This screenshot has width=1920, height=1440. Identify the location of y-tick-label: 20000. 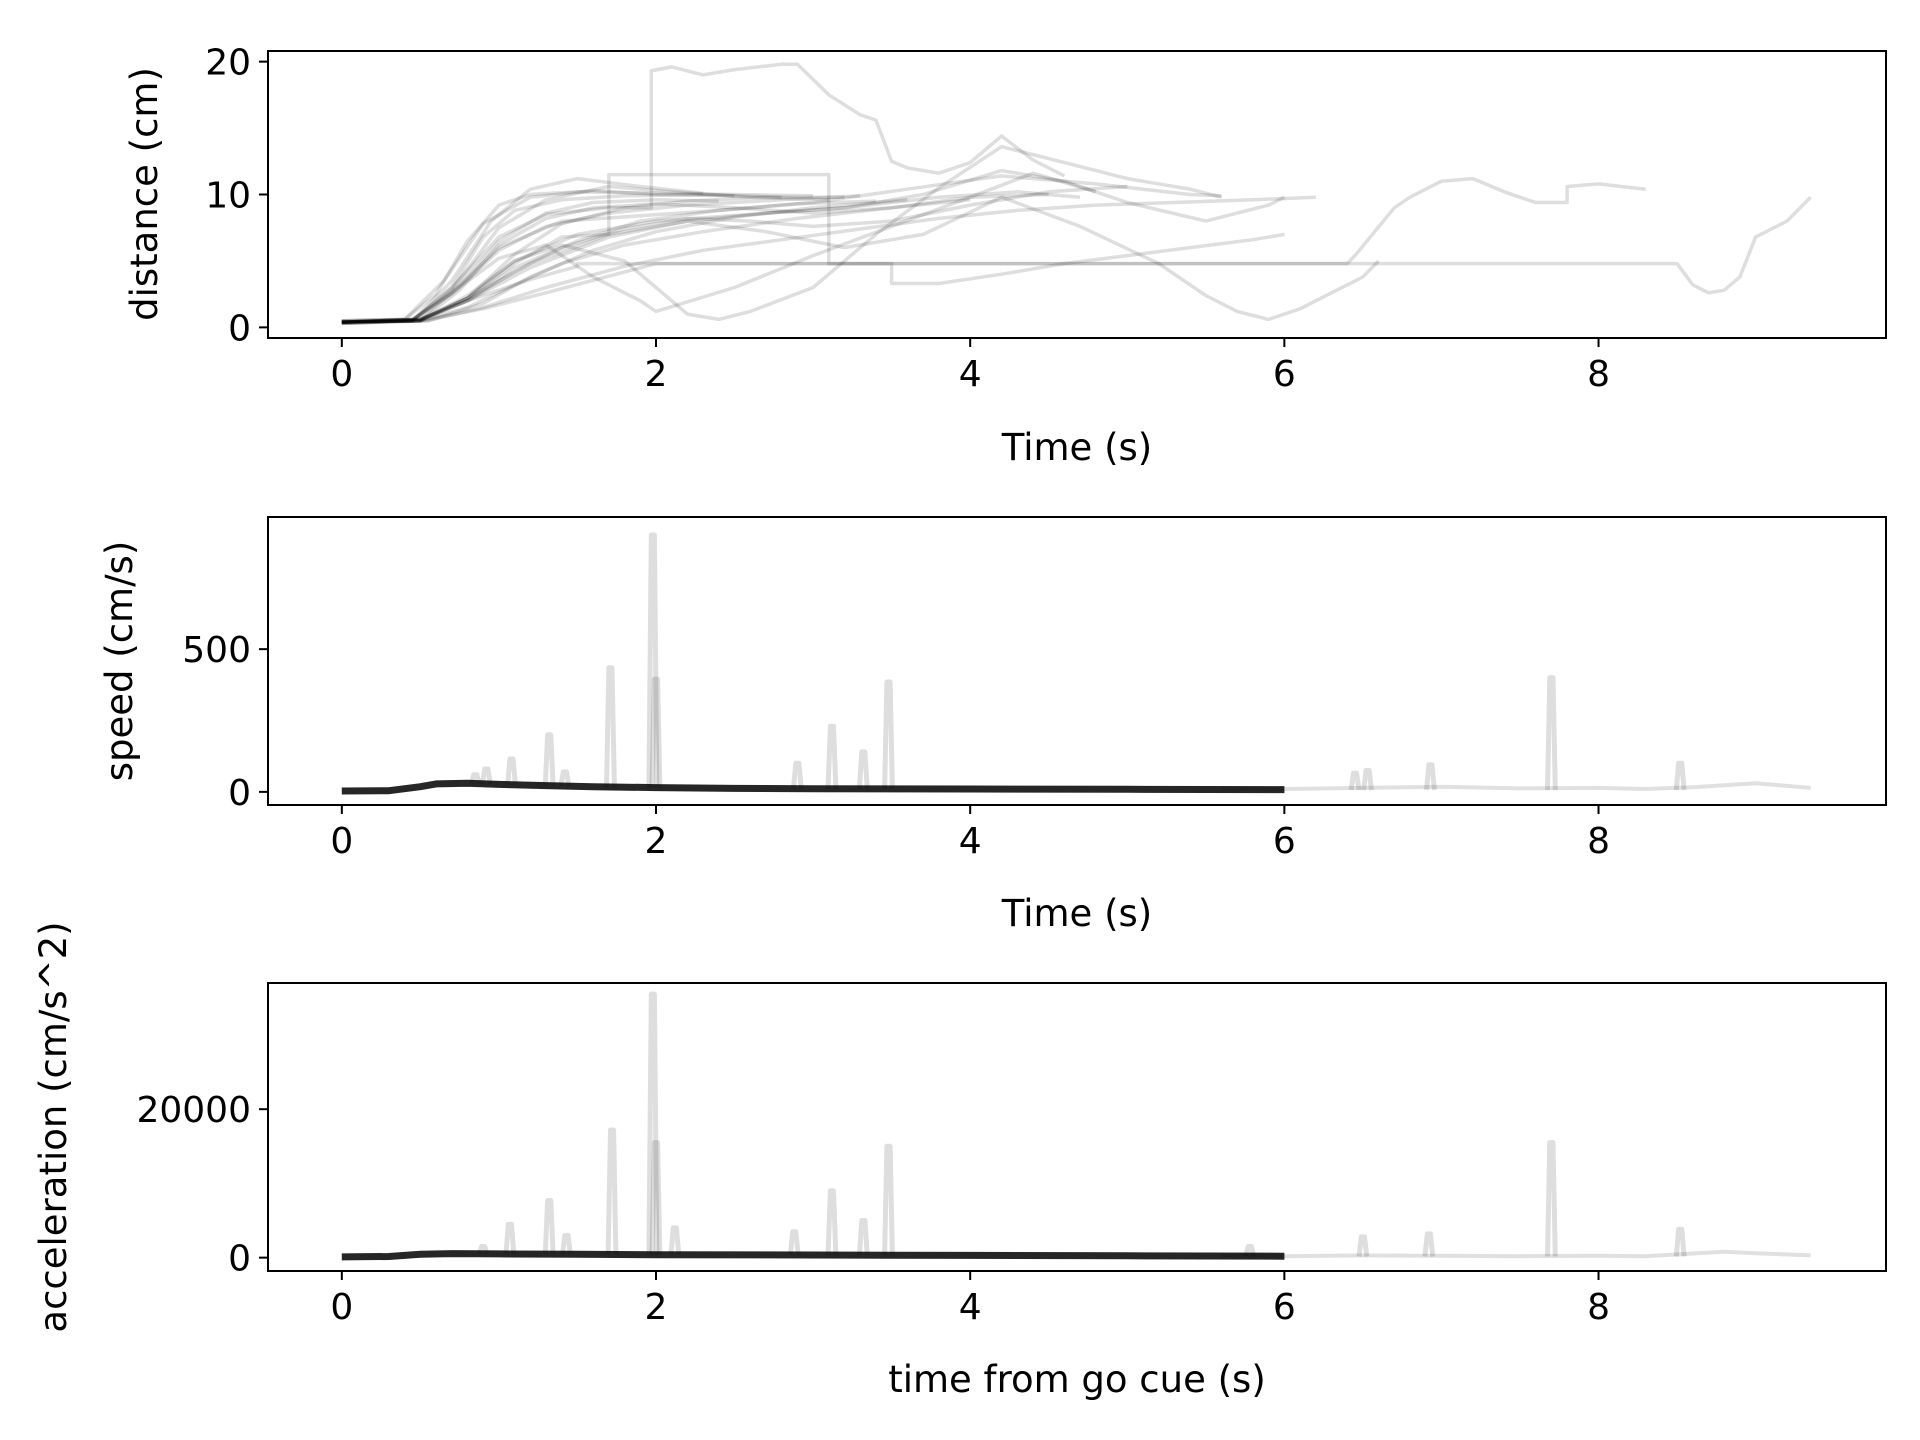
(193, 1110).